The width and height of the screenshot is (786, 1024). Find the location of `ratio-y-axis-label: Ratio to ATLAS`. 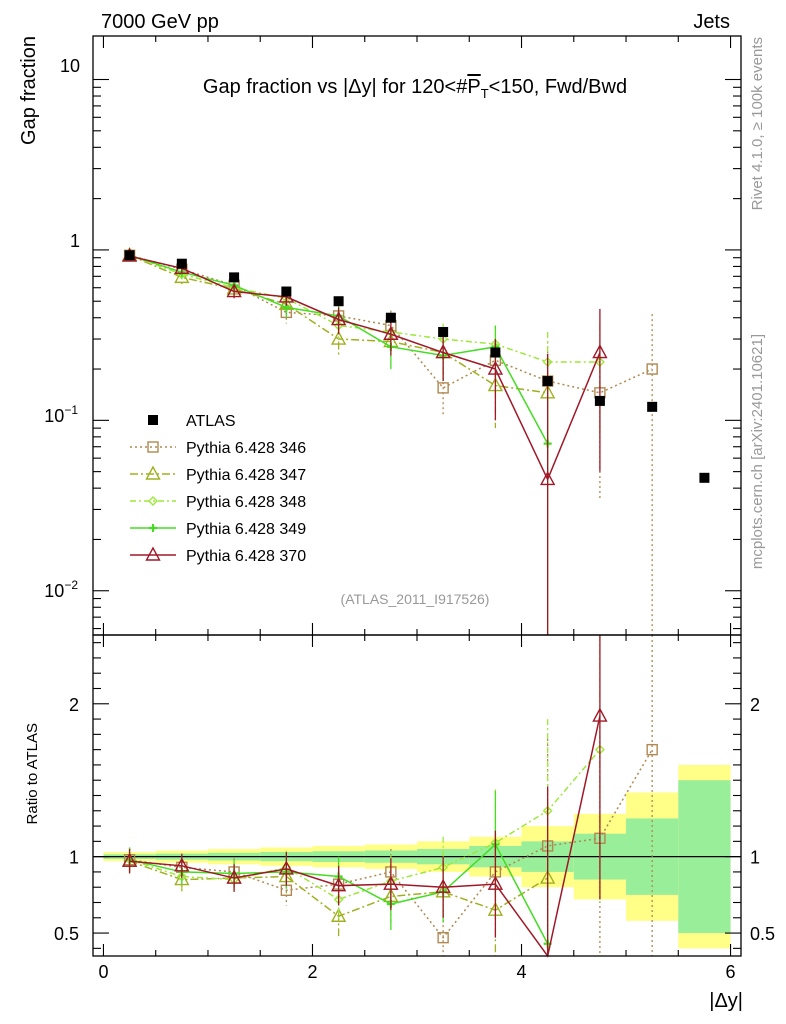

ratio-y-axis-label: Ratio to ATLAS is located at coordinates (32, 773).